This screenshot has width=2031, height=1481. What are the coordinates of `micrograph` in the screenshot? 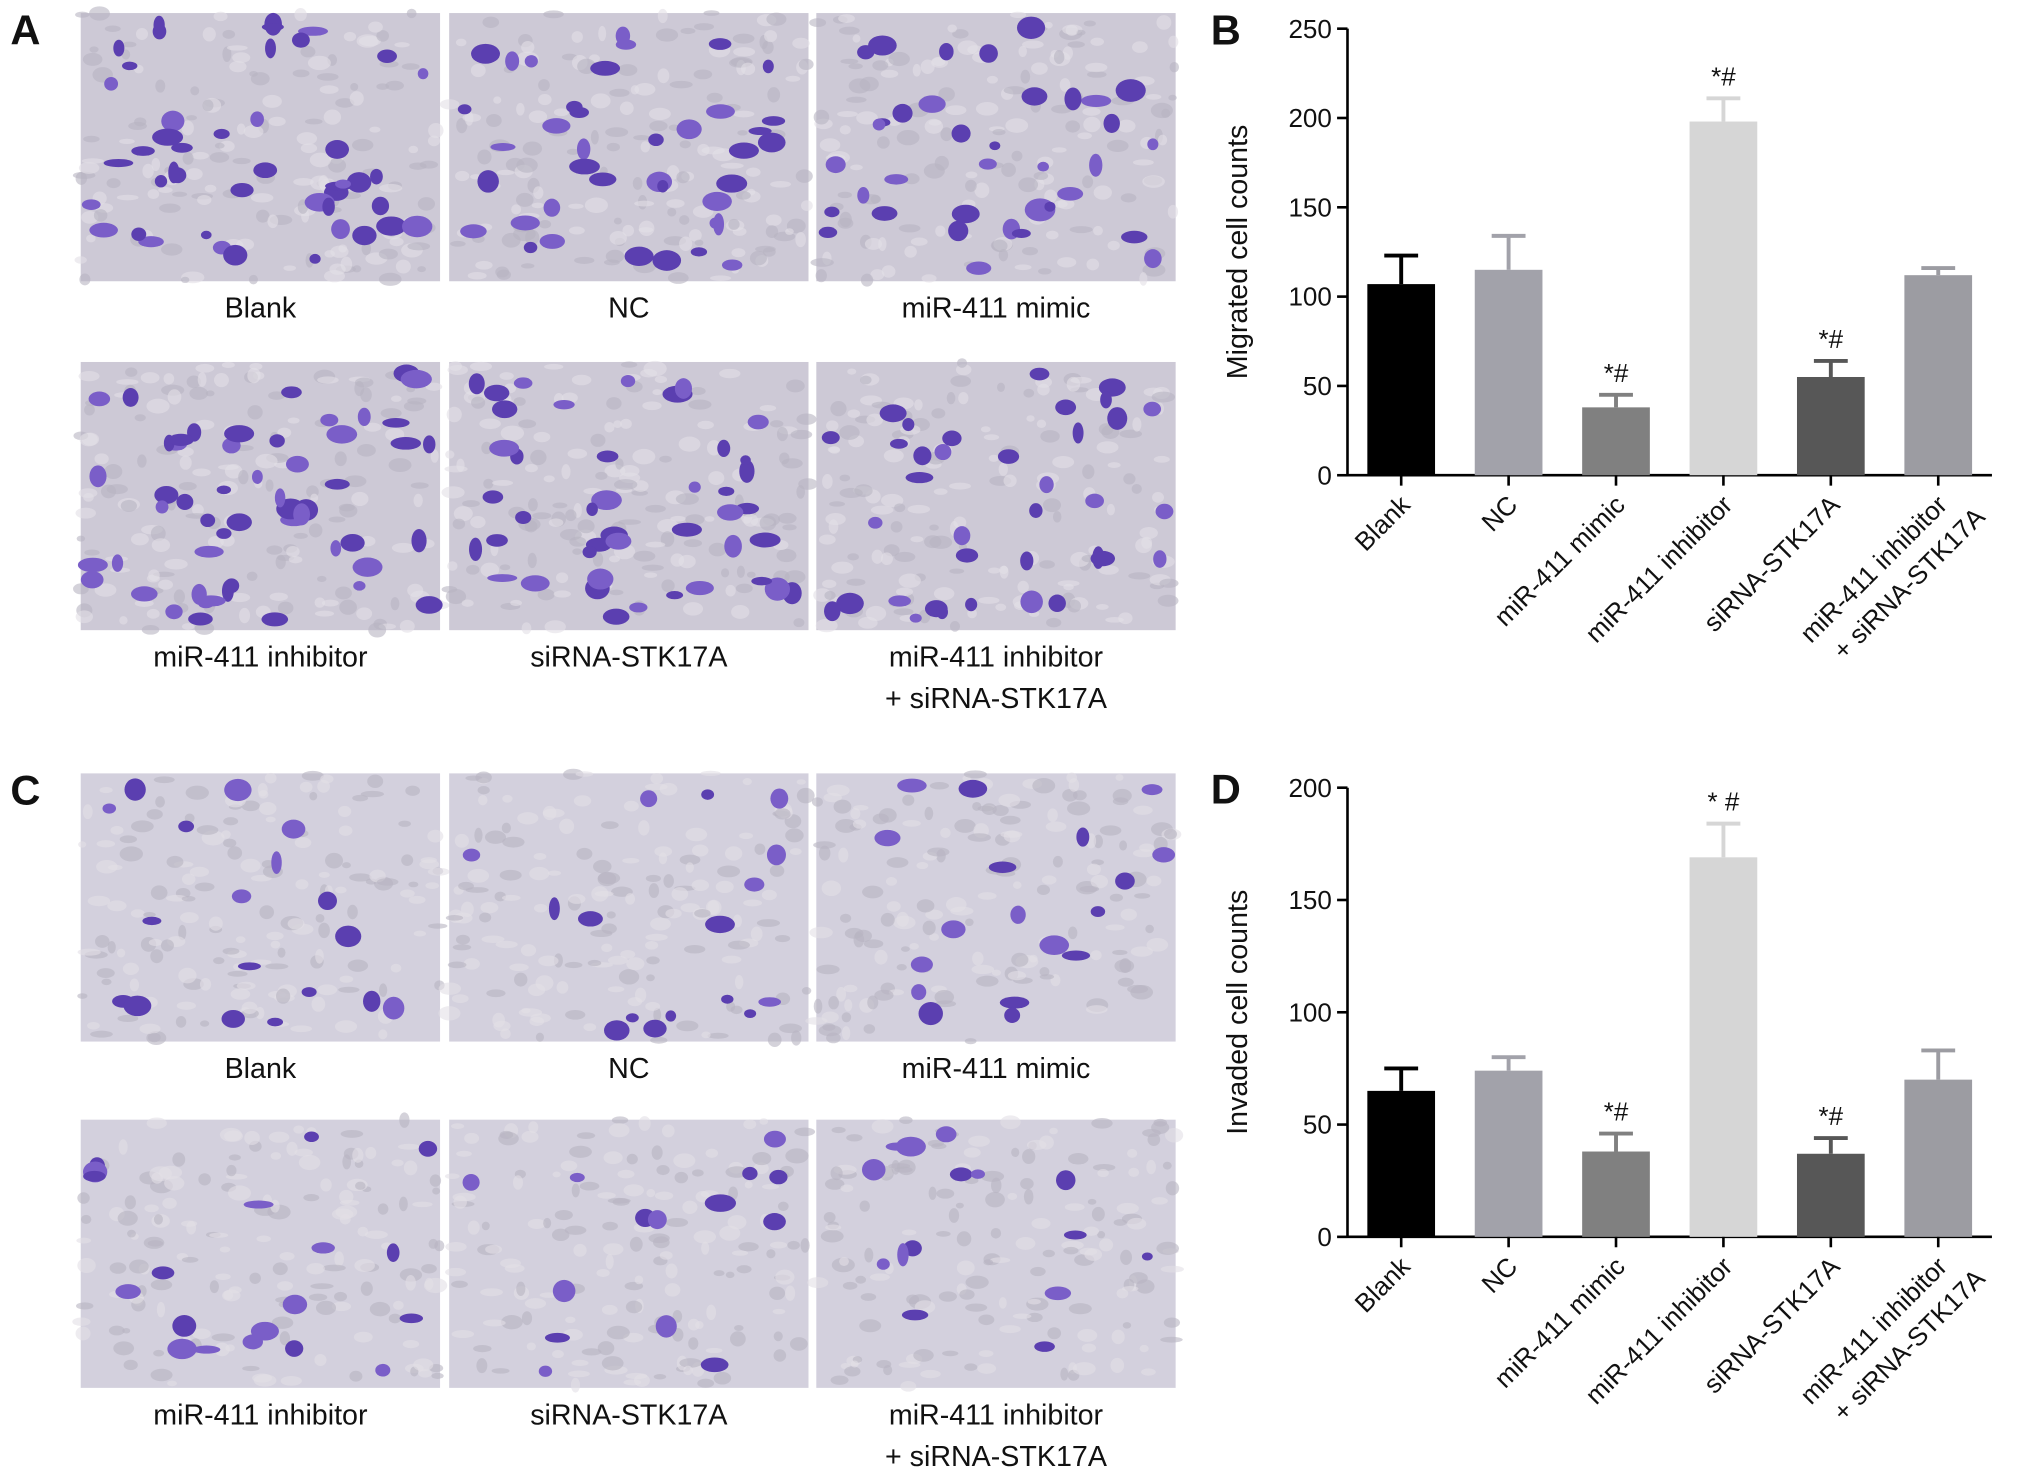 It's located at (629, 497).